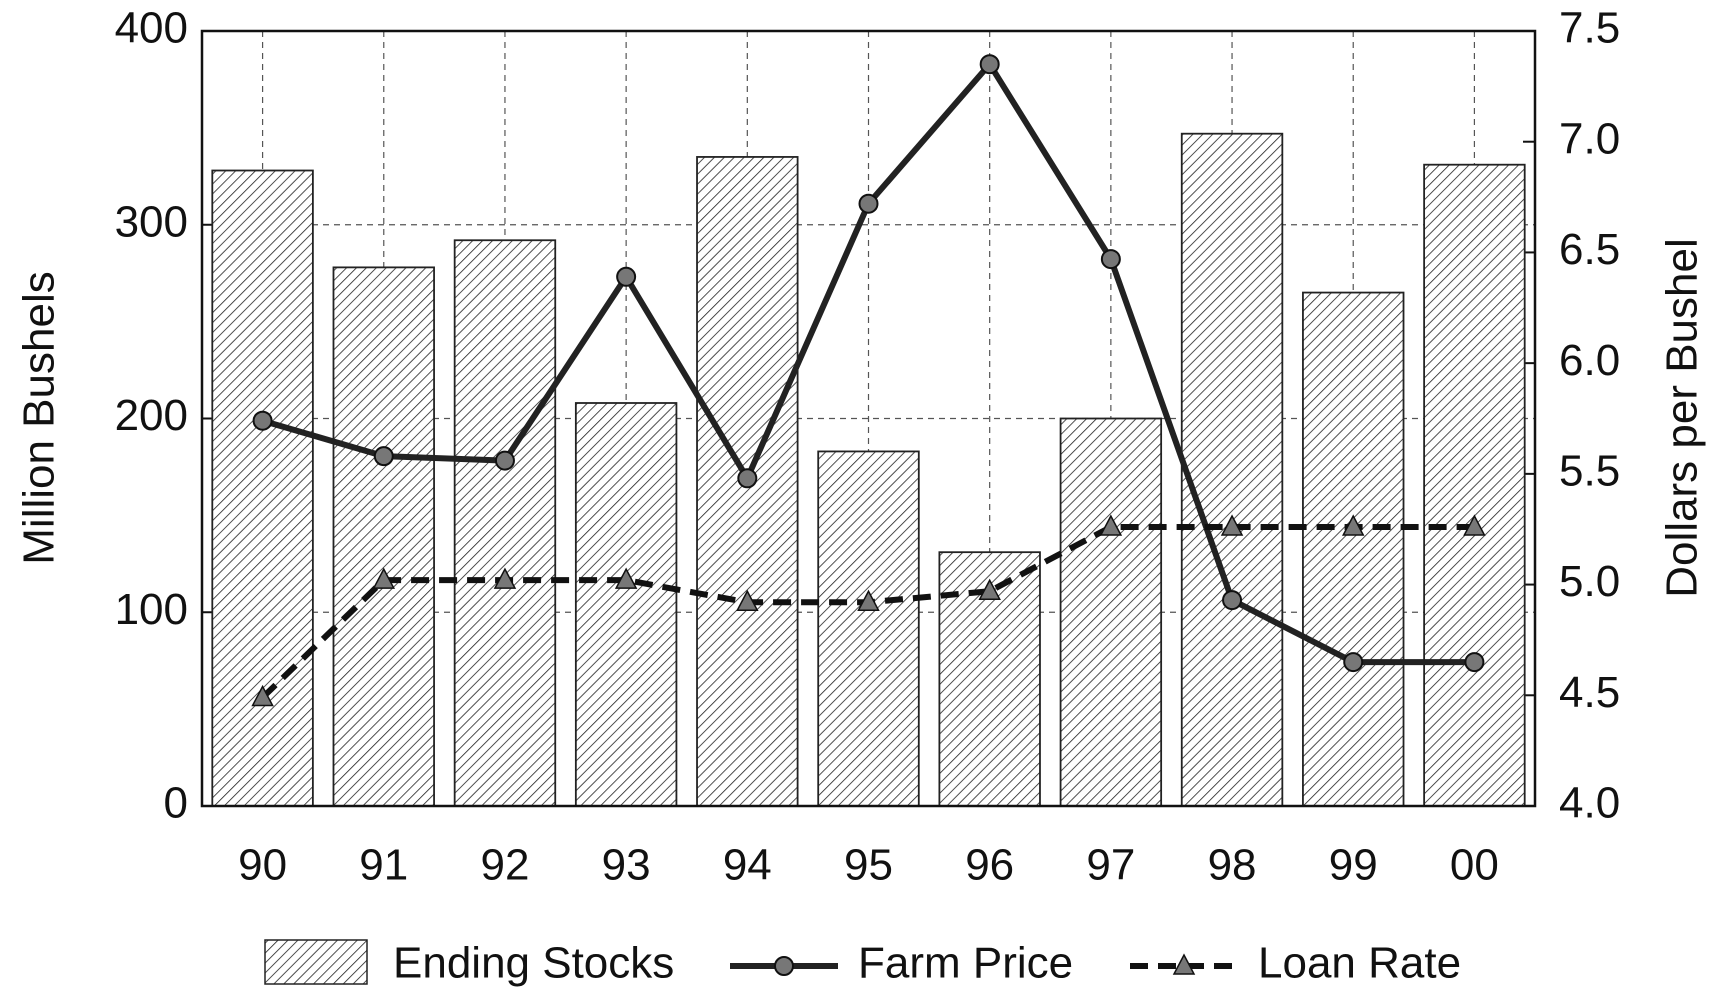 This screenshot has height=987, width=1720. What do you see at coordinates (1232, 865) in the screenshot?
I see `x-tick-label: 98` at bounding box center [1232, 865].